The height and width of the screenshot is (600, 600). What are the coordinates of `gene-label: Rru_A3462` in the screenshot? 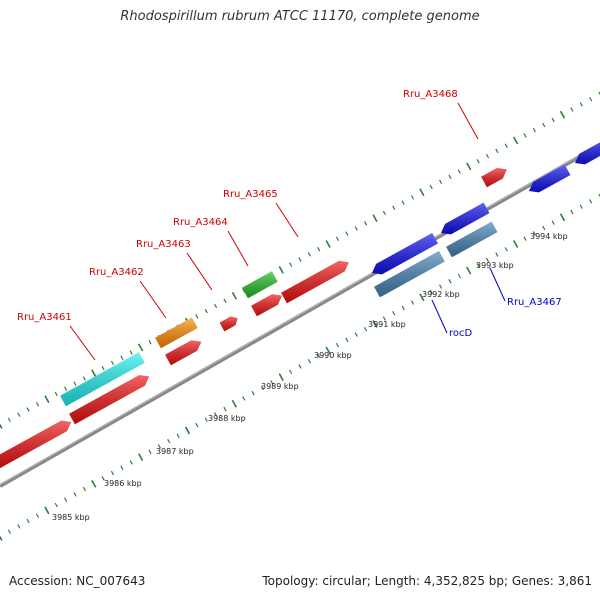 It's located at (116, 272).